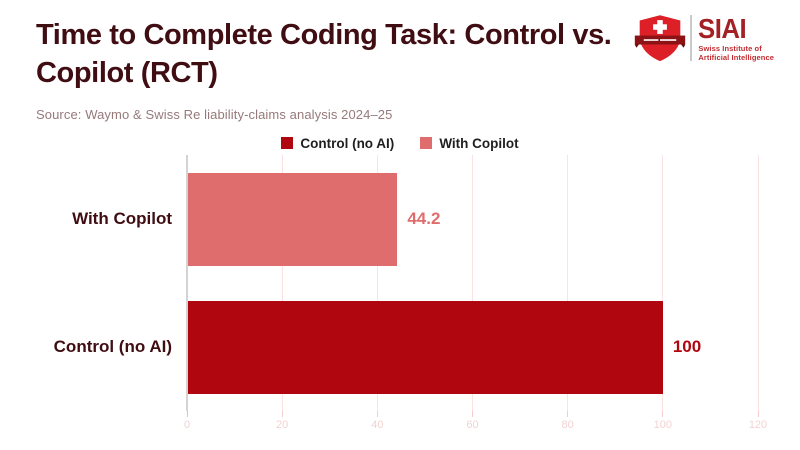 Image resolution: width=800 pixels, height=450 pixels. What do you see at coordinates (377, 425) in the screenshot?
I see `tick-label-40: 40` at bounding box center [377, 425].